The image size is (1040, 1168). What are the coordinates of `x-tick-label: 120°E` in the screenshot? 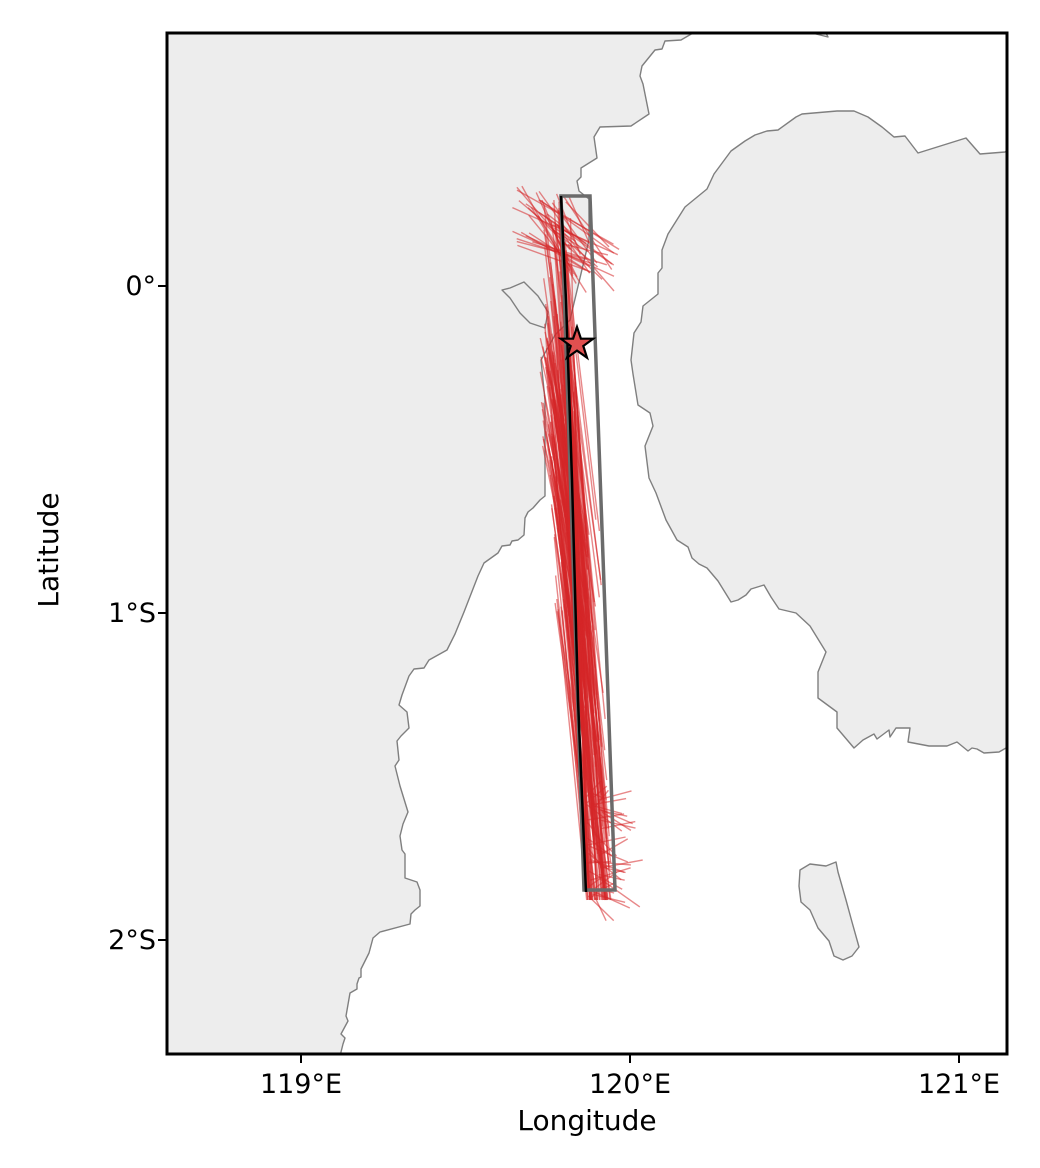 It's located at (630, 1084).